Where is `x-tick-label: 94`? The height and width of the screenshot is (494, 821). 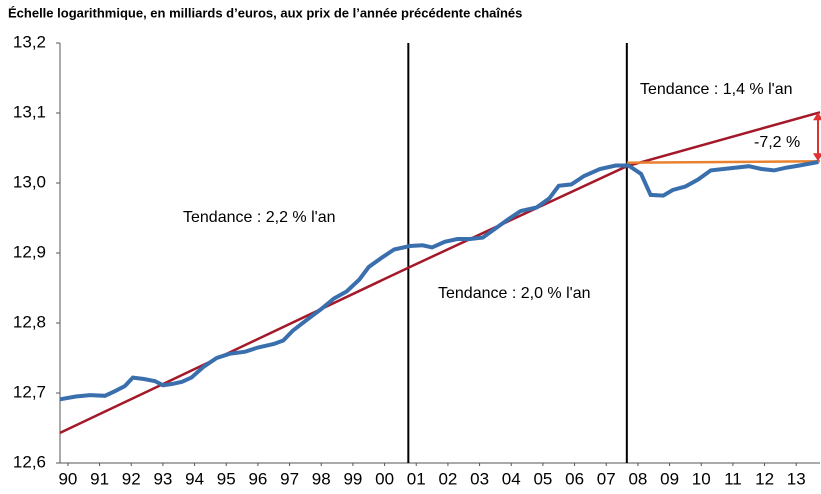
x-tick-label: 94 is located at coordinates (194, 478).